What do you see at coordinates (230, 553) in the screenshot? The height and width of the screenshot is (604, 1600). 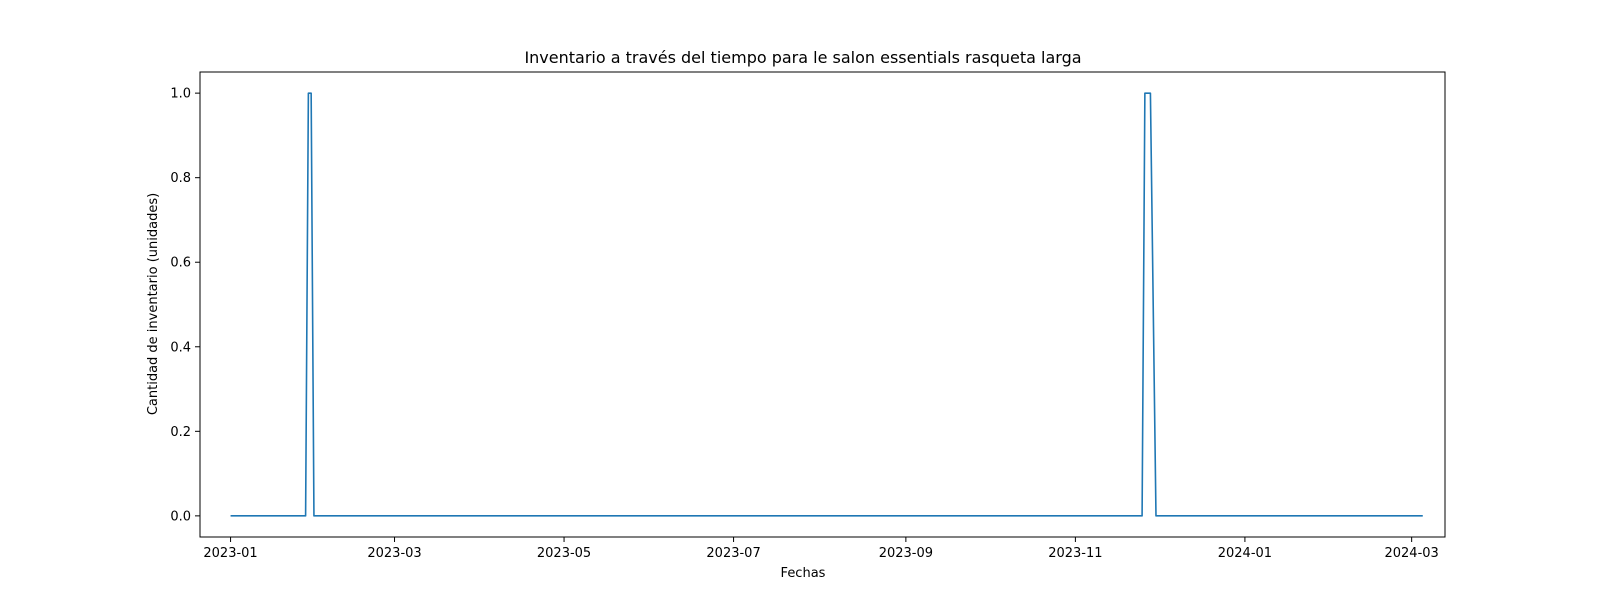 I see `x-tick-label: 2023-01` at bounding box center [230, 553].